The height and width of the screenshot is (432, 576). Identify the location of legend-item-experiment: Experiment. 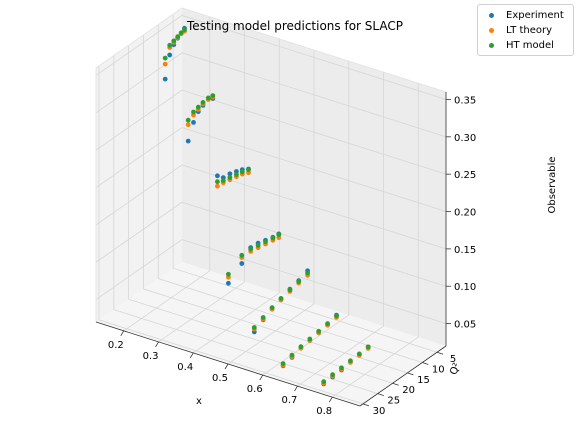
(525, 15).